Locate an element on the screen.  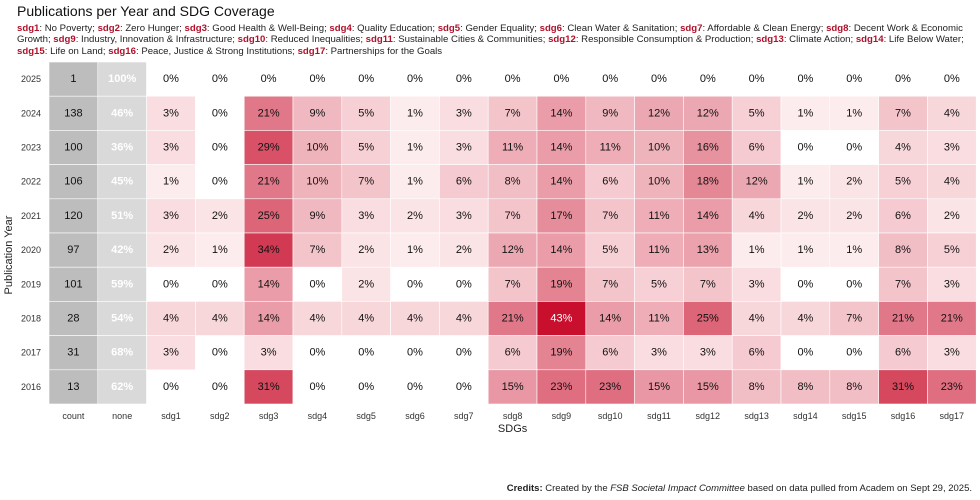
x-tick-label: sdg1 is located at coordinates (171, 416).